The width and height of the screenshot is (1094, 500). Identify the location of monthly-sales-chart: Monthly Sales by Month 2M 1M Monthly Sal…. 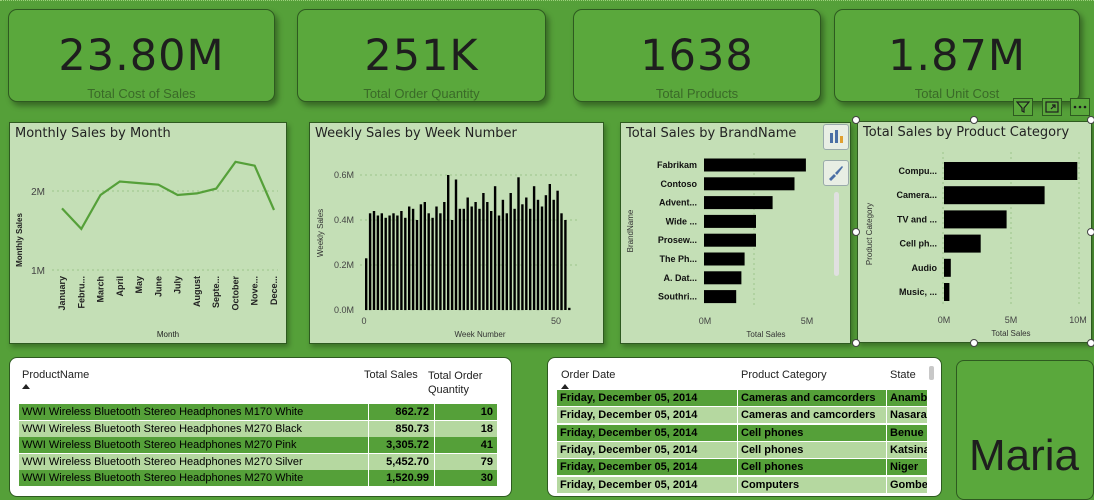
(148, 233).